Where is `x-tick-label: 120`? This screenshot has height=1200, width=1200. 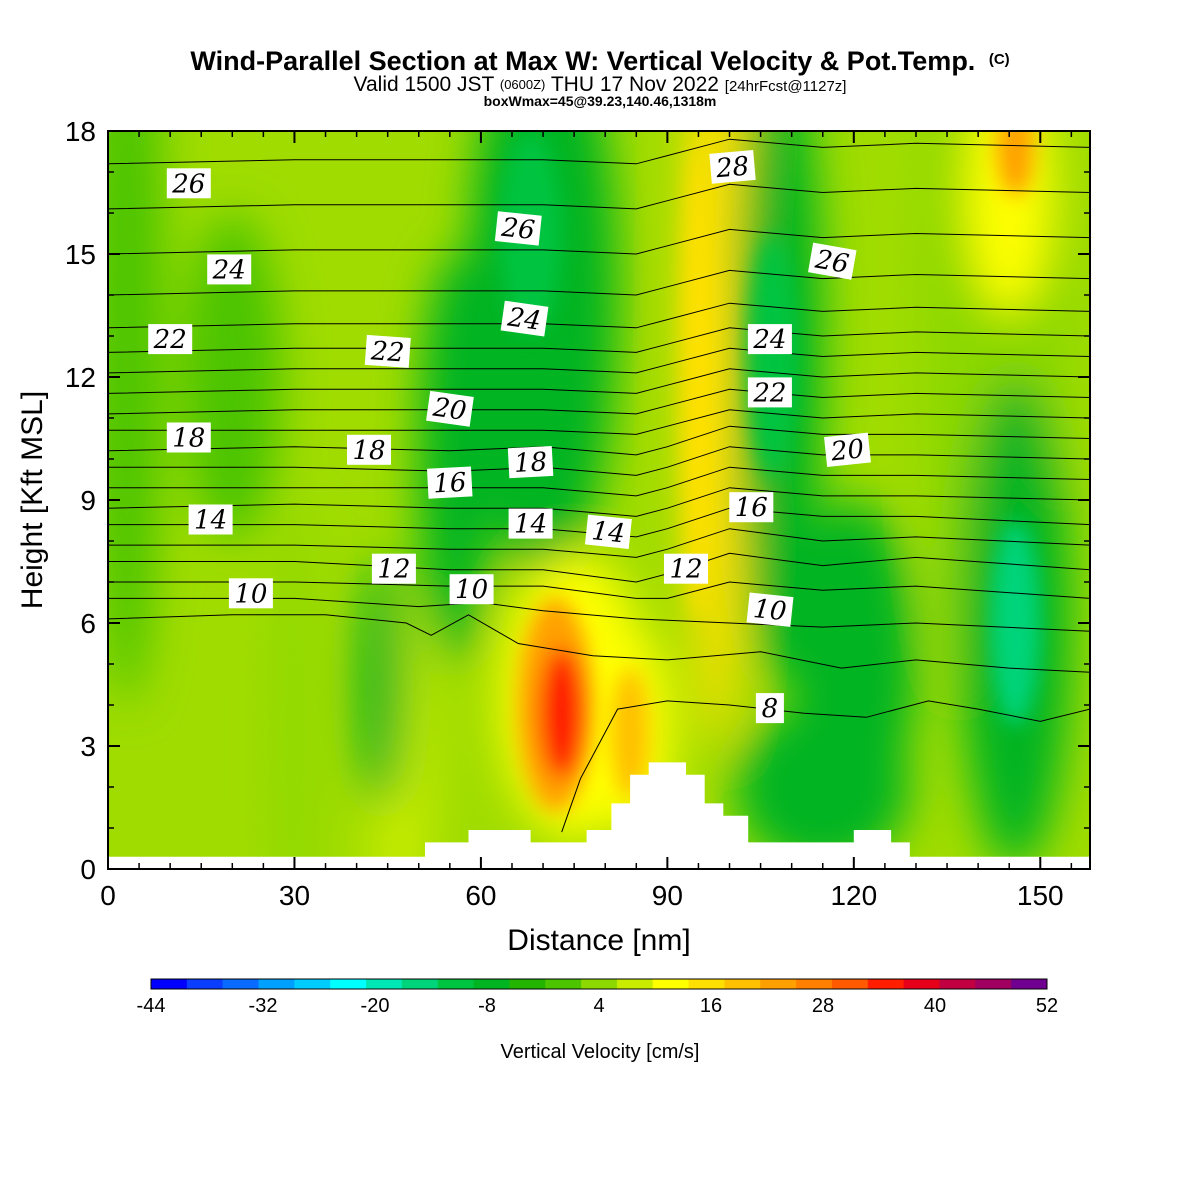
x-tick-label: 120 is located at coordinates (853, 895).